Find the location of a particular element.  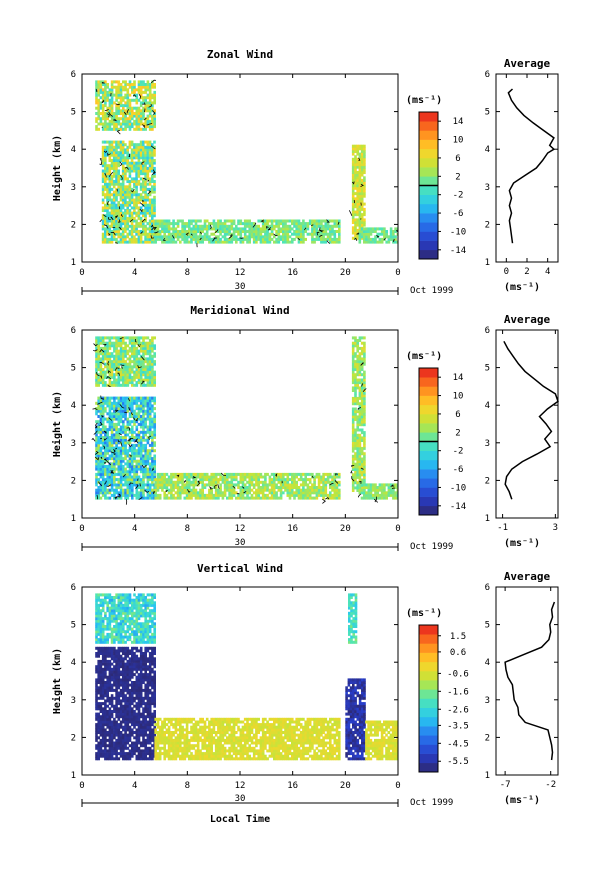

colorbar-tick-label: 2 is located at coordinates (457, 433).